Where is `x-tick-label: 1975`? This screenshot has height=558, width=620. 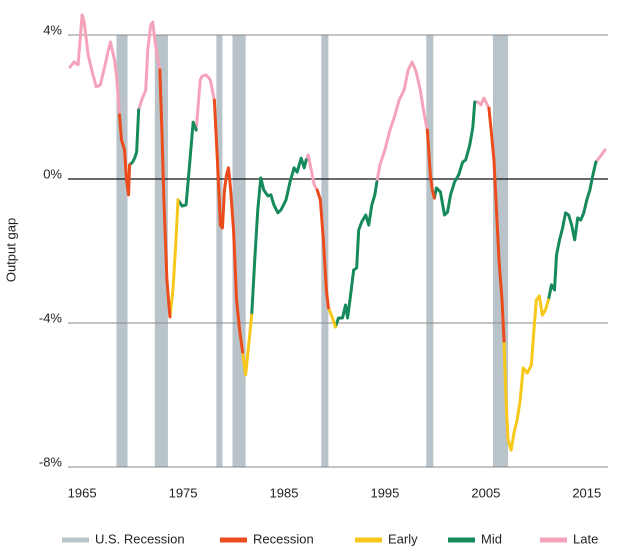 x-tick-label: 1975 is located at coordinates (183, 492).